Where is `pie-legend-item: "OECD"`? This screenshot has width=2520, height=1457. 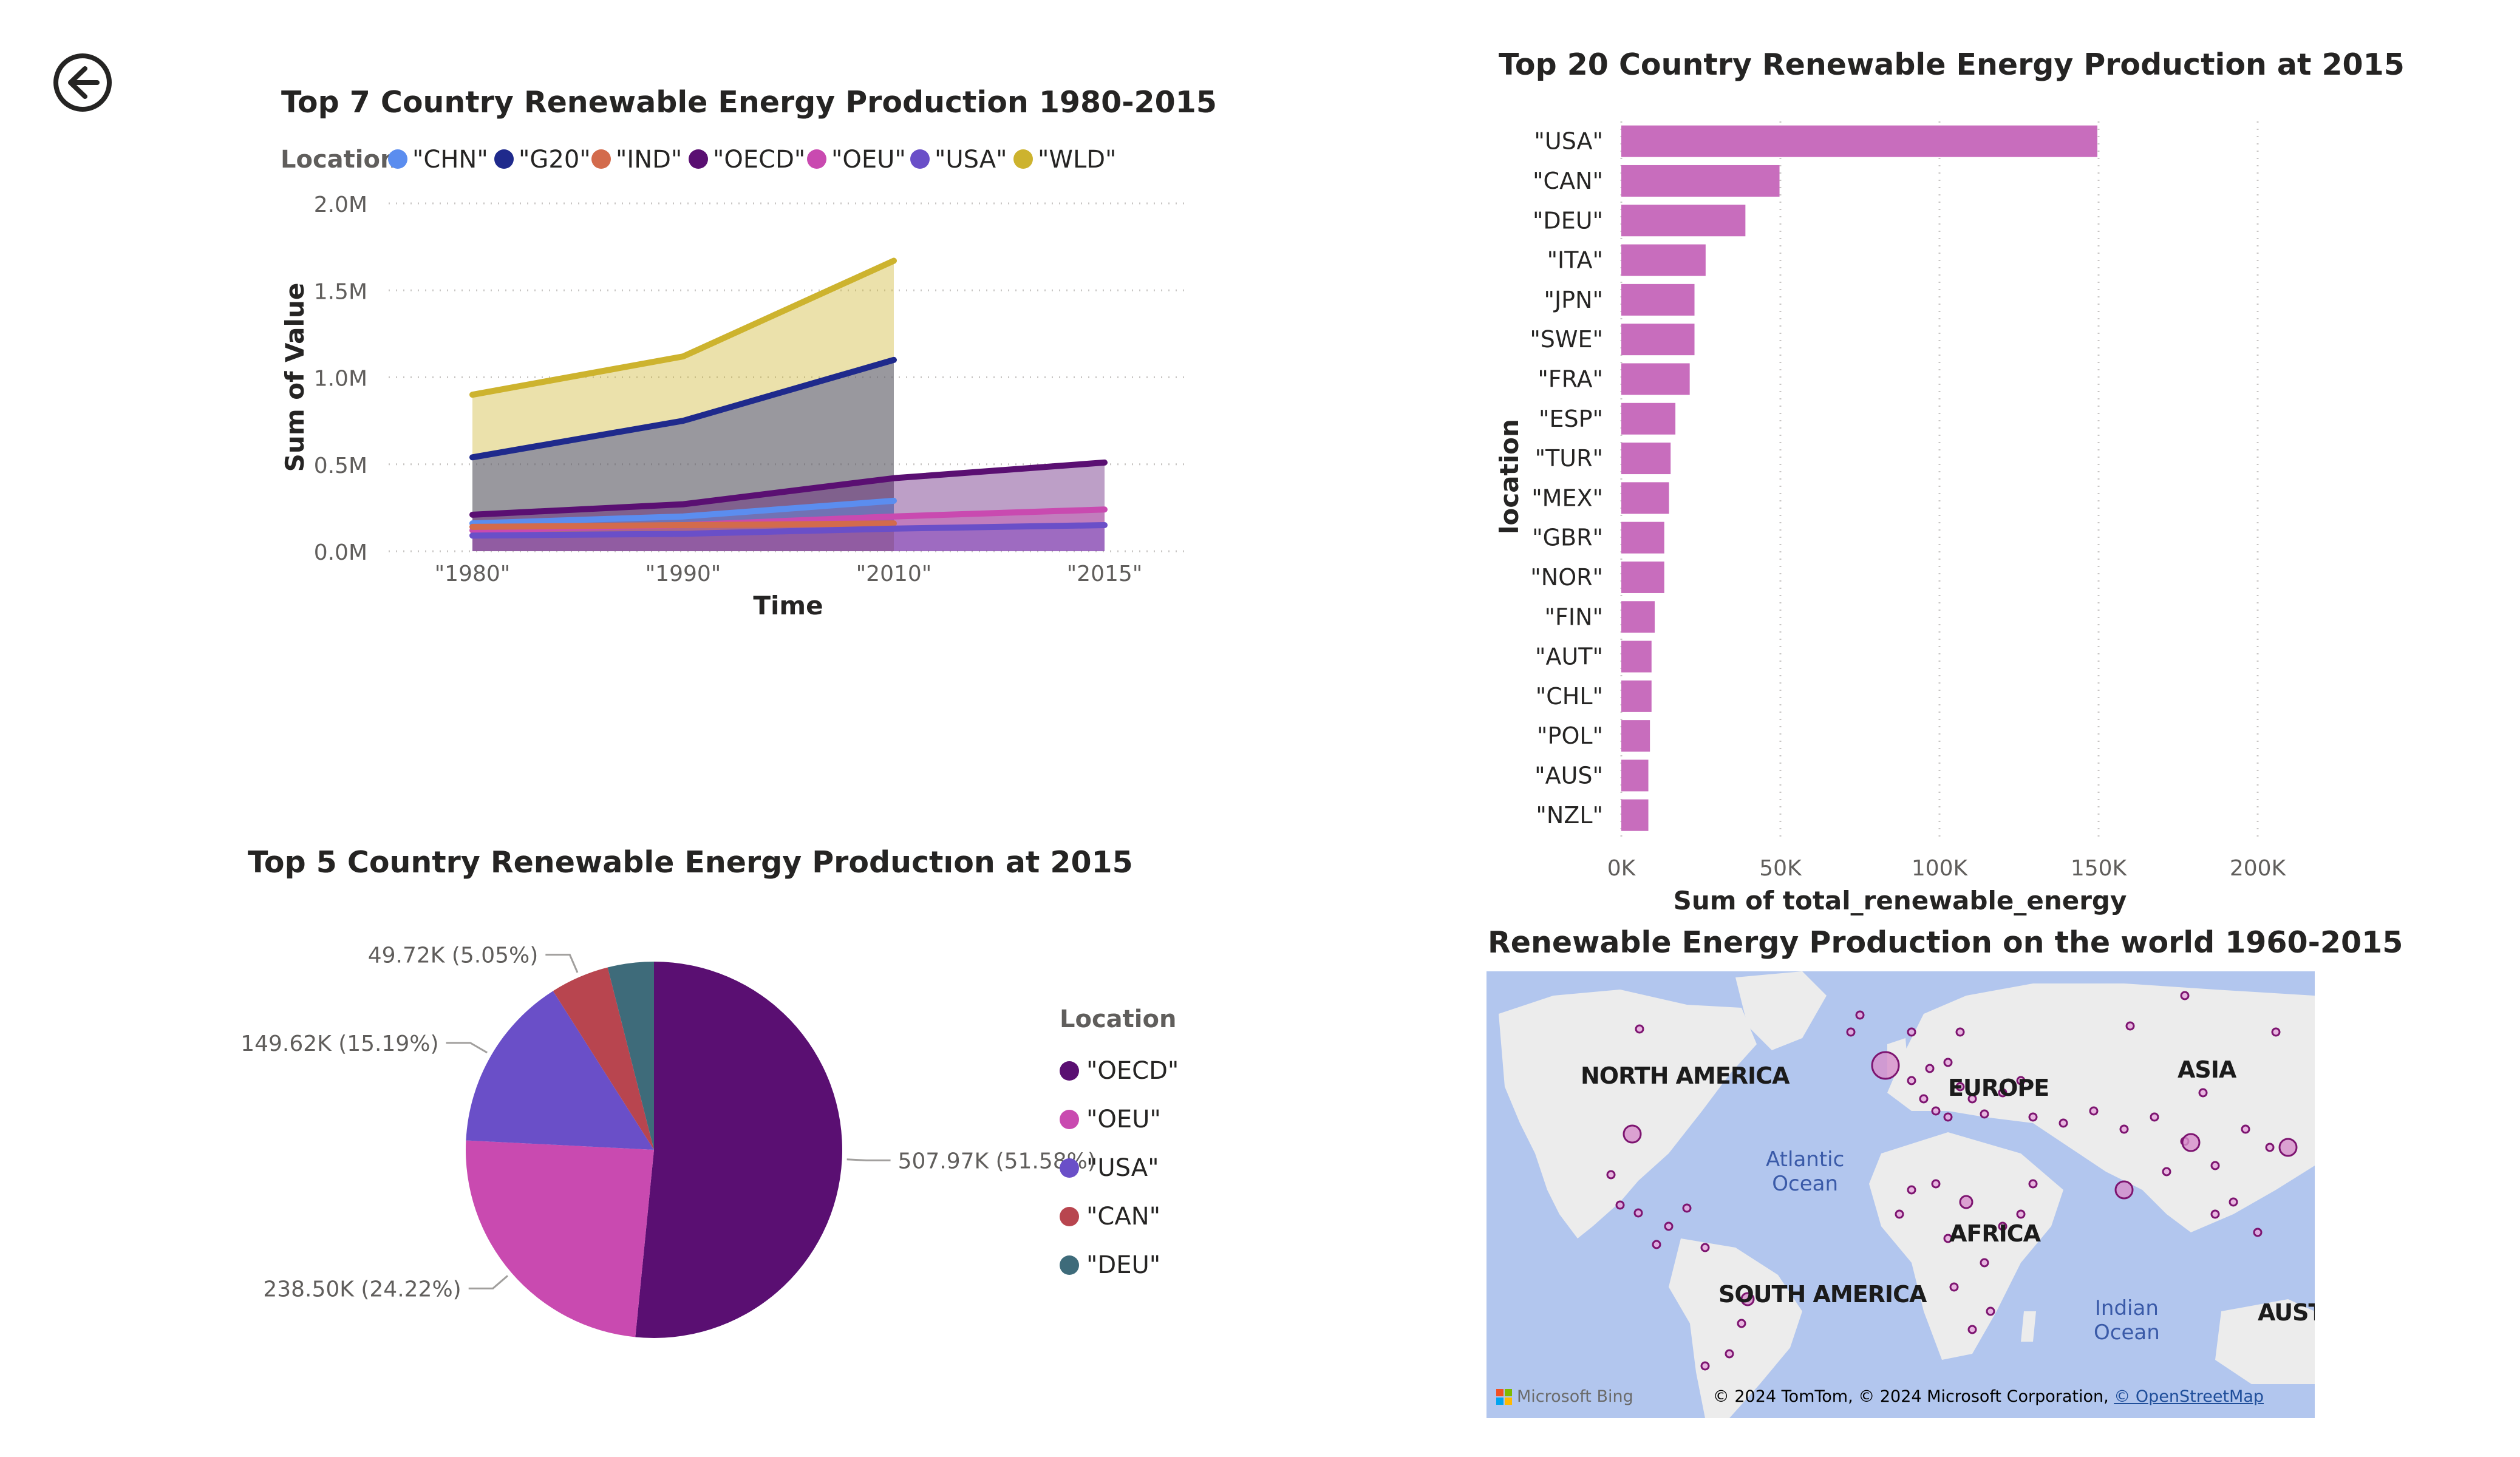
pie-legend-item: "OECD" is located at coordinates (1119, 1071).